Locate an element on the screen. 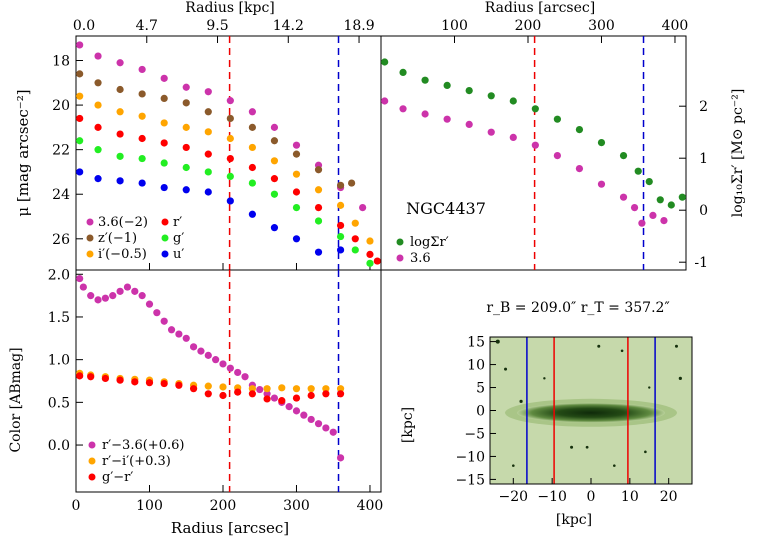 This screenshot has height=547, width=766. sb-x2-label: Radius [kpc] is located at coordinates (230, 8).